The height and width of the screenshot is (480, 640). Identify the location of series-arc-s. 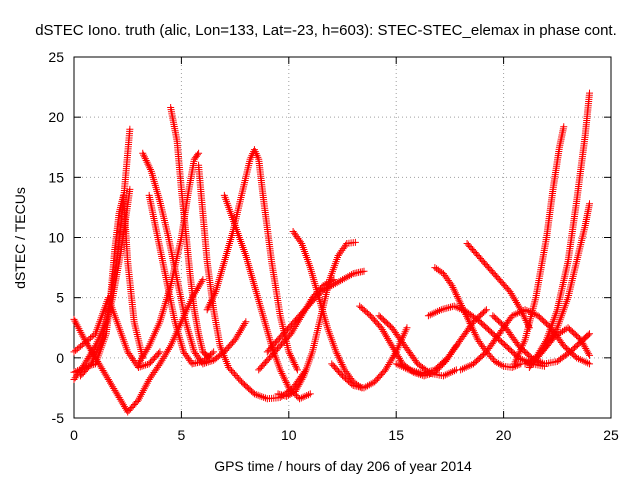
(417, 346).